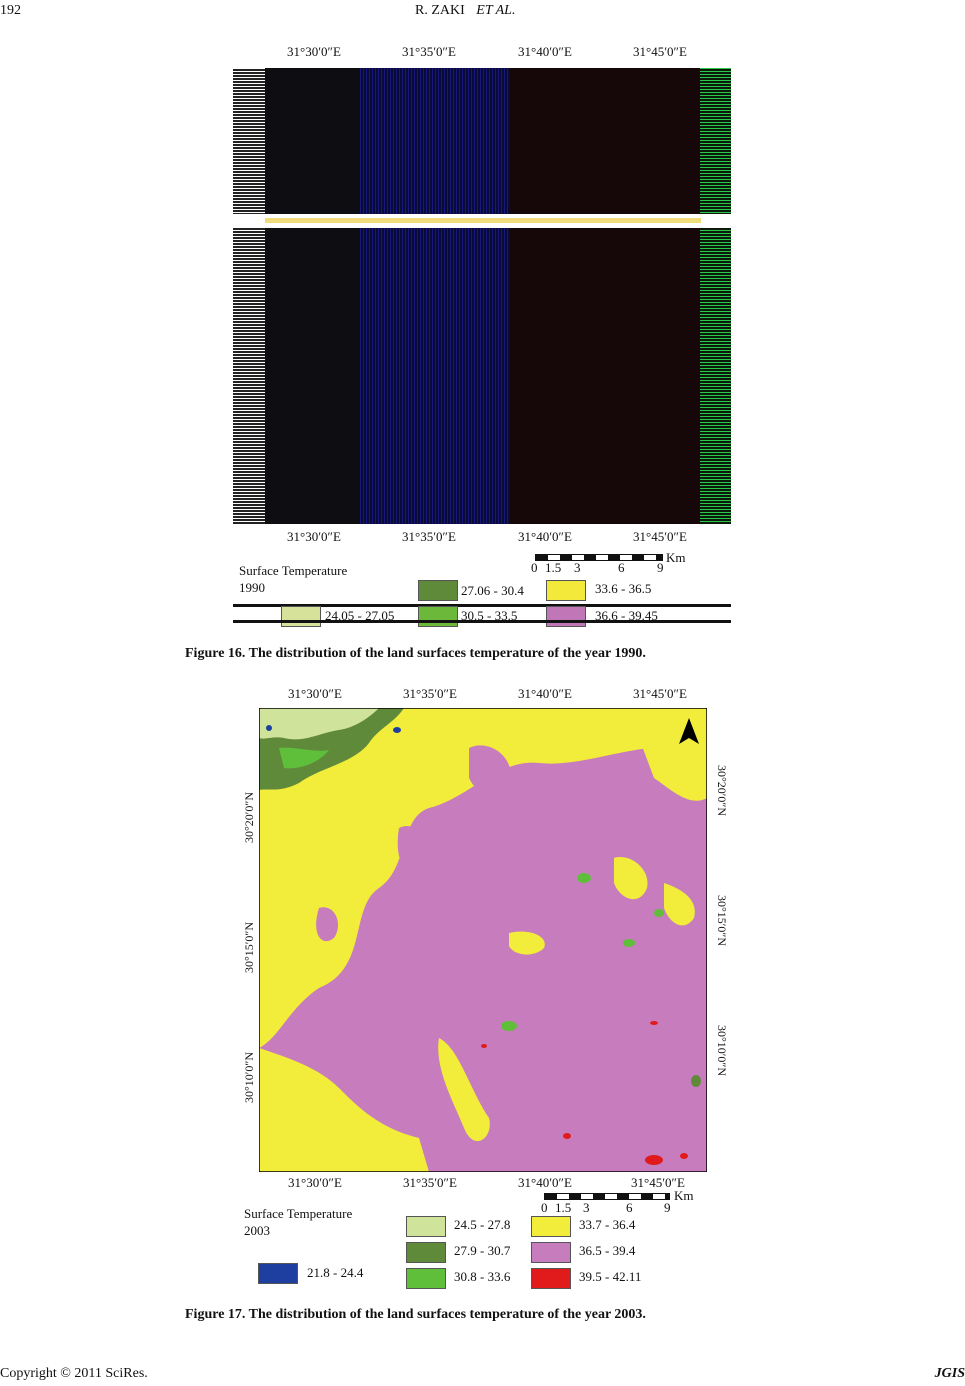 This screenshot has height=1386, width=965. What do you see at coordinates (496, 10) in the screenshot?
I see `running-title-etal: ET AL.` at bounding box center [496, 10].